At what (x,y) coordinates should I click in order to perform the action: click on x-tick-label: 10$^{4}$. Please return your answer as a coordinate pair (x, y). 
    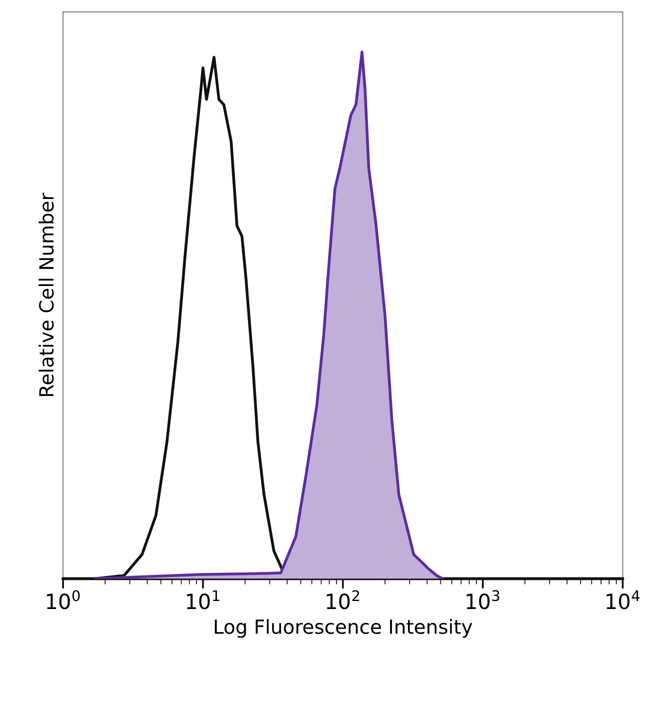
    Looking at the image, I should click on (623, 600).